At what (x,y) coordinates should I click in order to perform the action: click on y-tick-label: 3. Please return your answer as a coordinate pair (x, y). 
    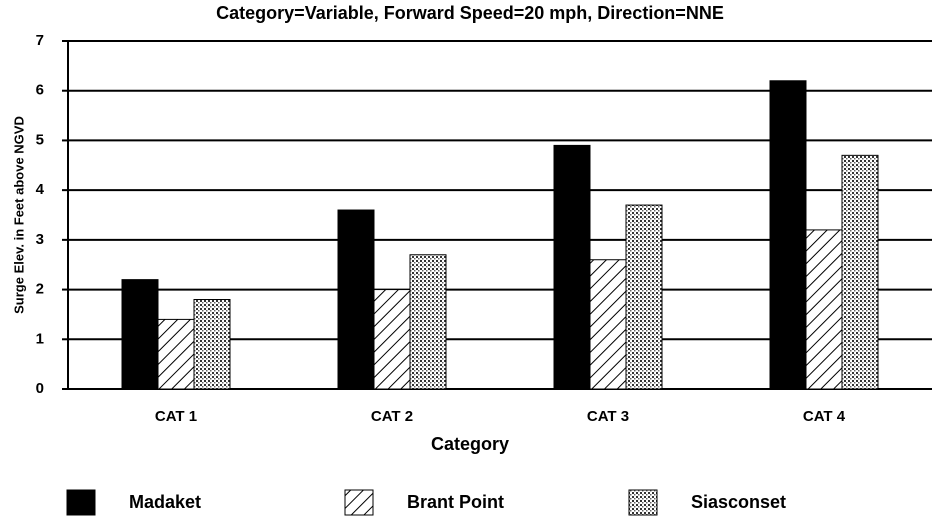
    Looking at the image, I should click on (40, 239).